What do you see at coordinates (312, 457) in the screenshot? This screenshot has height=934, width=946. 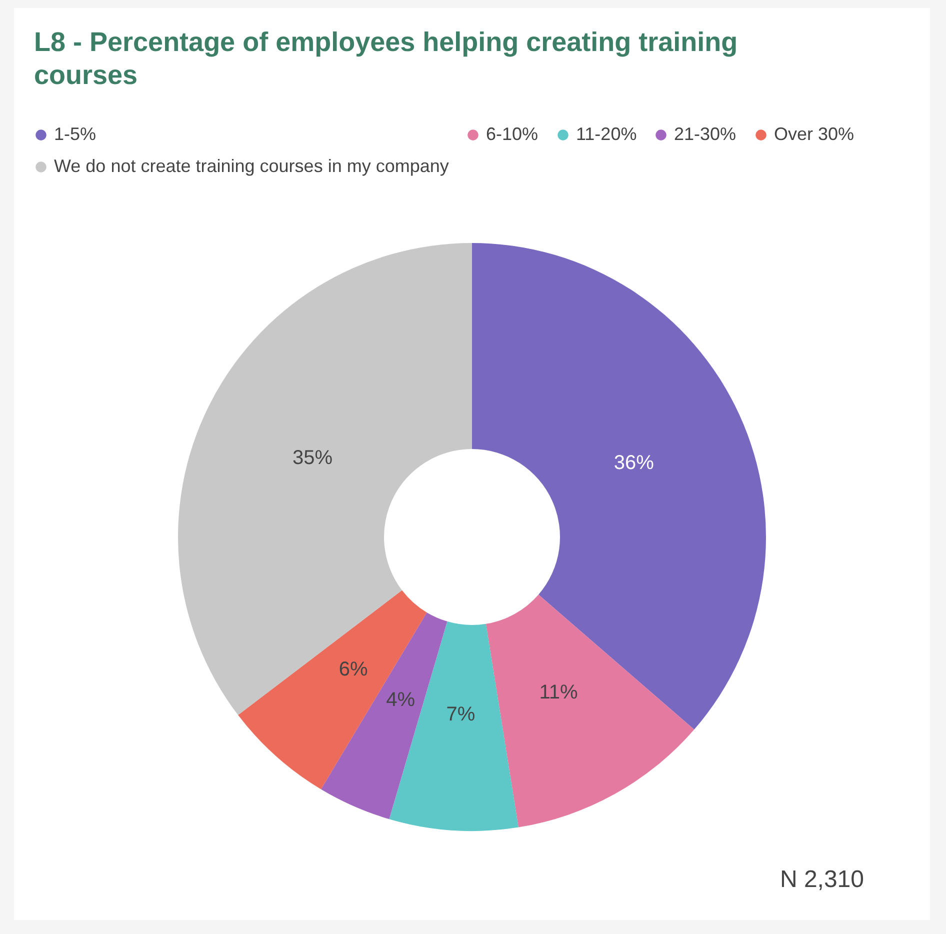 I see `data-label: 35%` at bounding box center [312, 457].